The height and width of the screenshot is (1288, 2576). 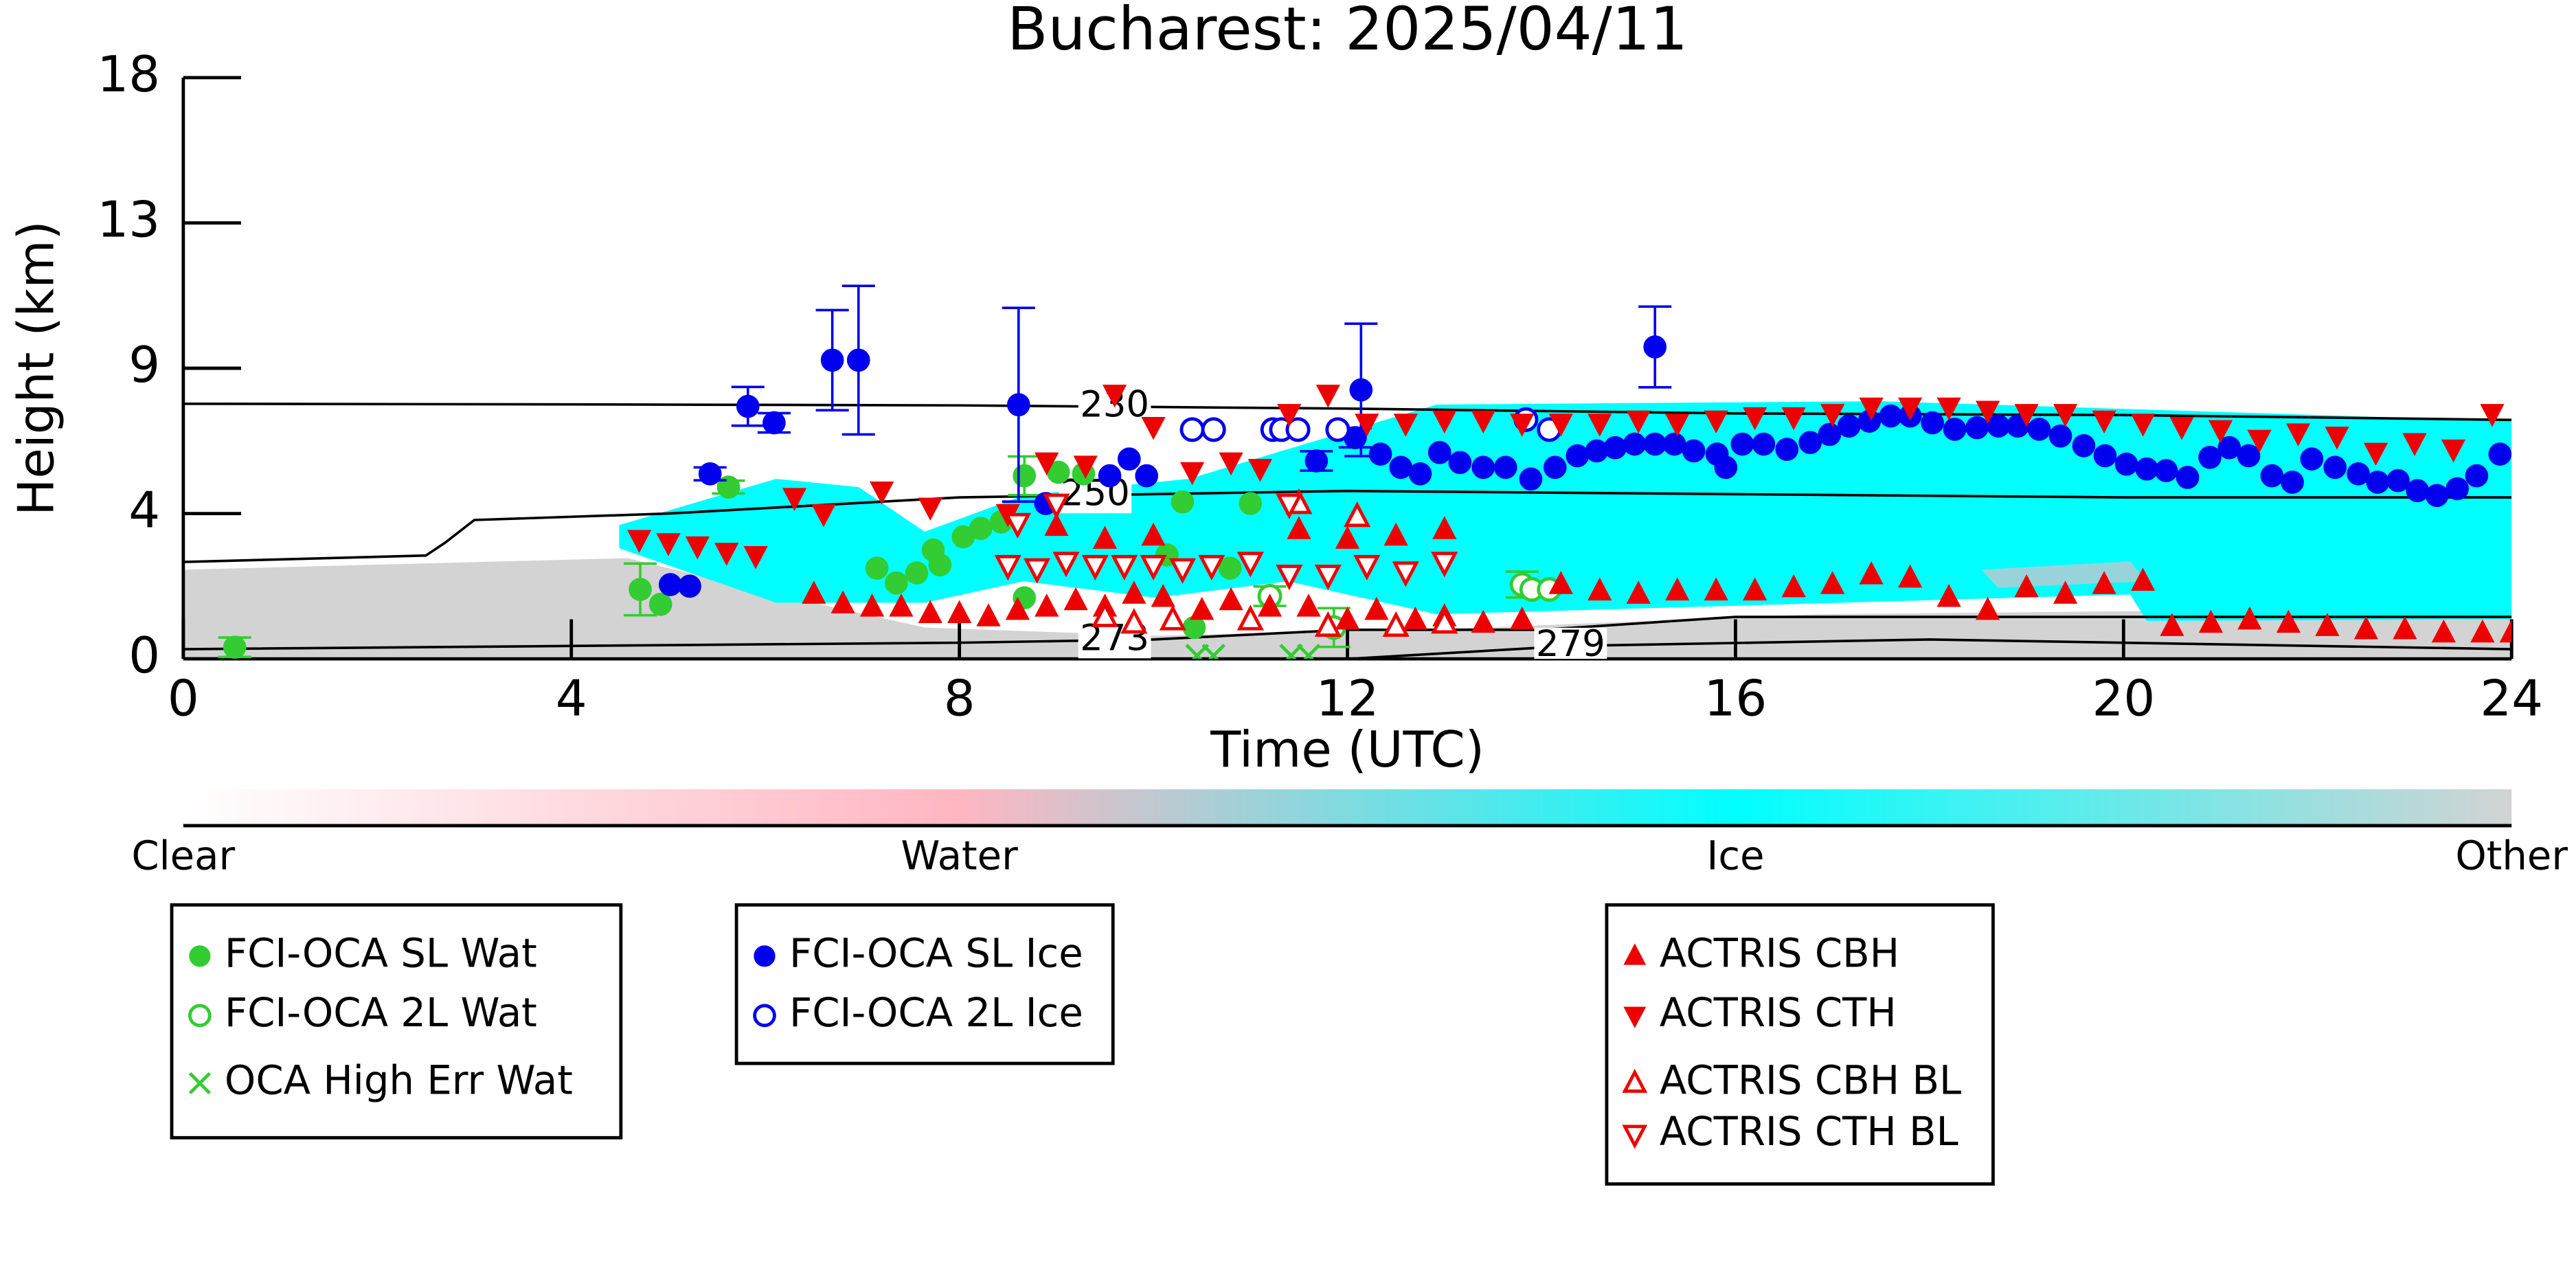 What do you see at coordinates (1735, 856) in the screenshot?
I see `colorbar-label: Ice` at bounding box center [1735, 856].